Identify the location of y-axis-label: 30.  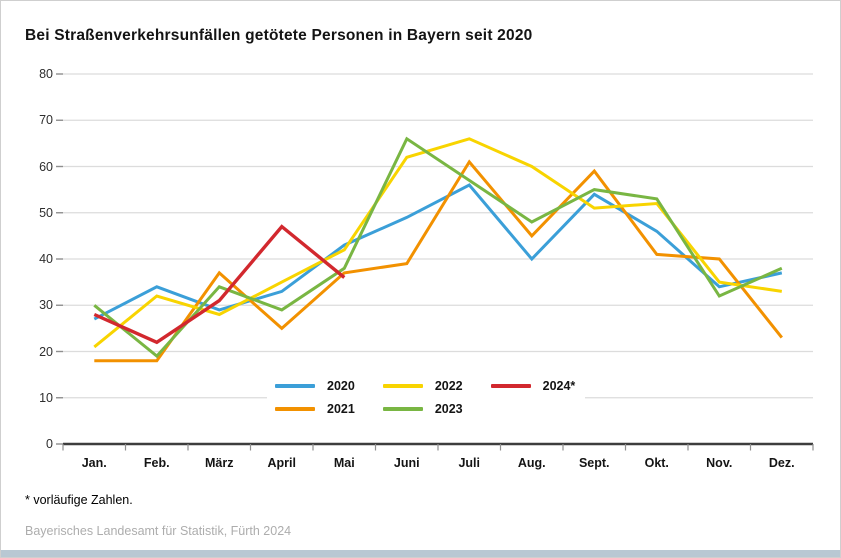
(46, 305).